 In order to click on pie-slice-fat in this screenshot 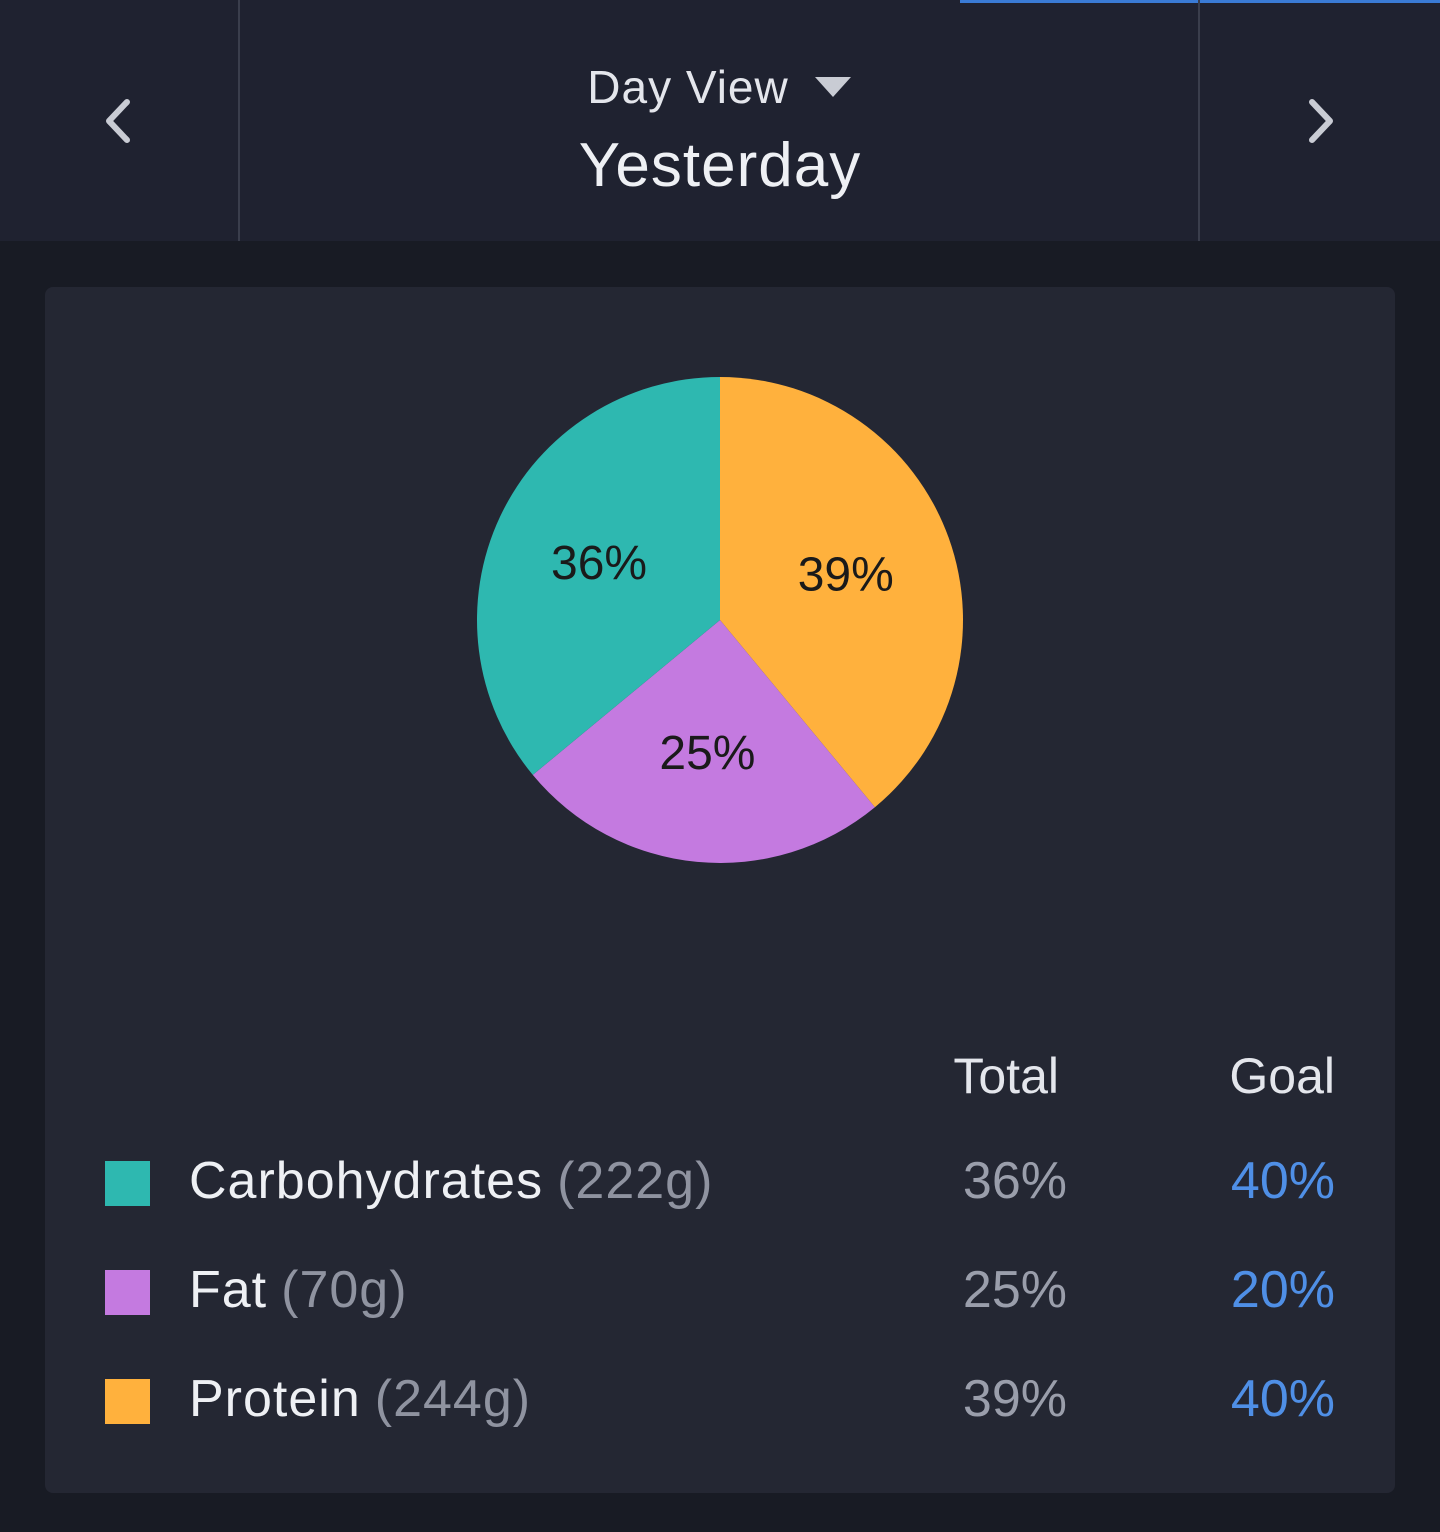, I will do `click(703, 741)`.